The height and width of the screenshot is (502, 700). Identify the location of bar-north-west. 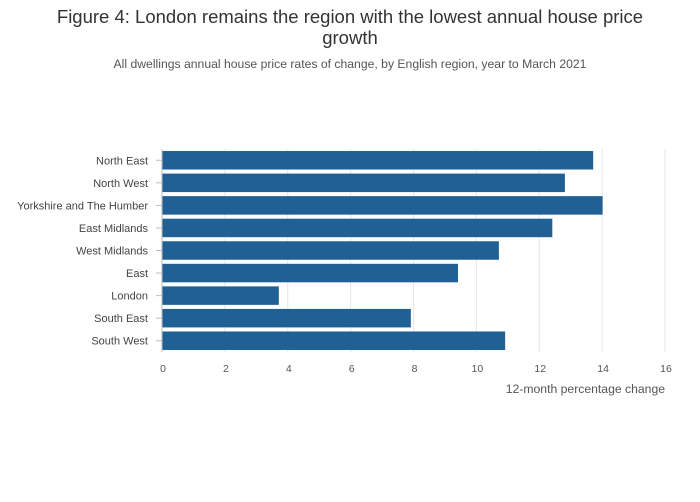
(363, 183).